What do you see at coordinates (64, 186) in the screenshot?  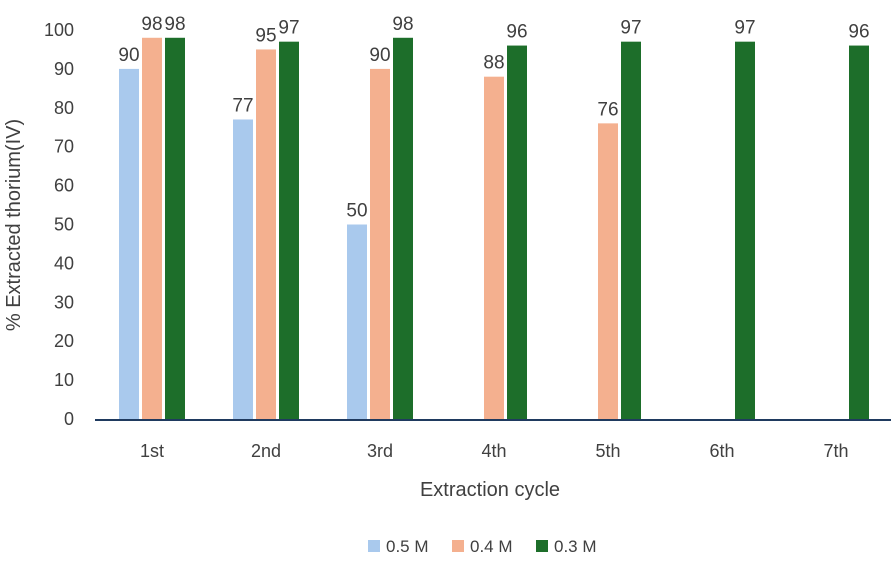 I see `y-tick-label: 60` at bounding box center [64, 186].